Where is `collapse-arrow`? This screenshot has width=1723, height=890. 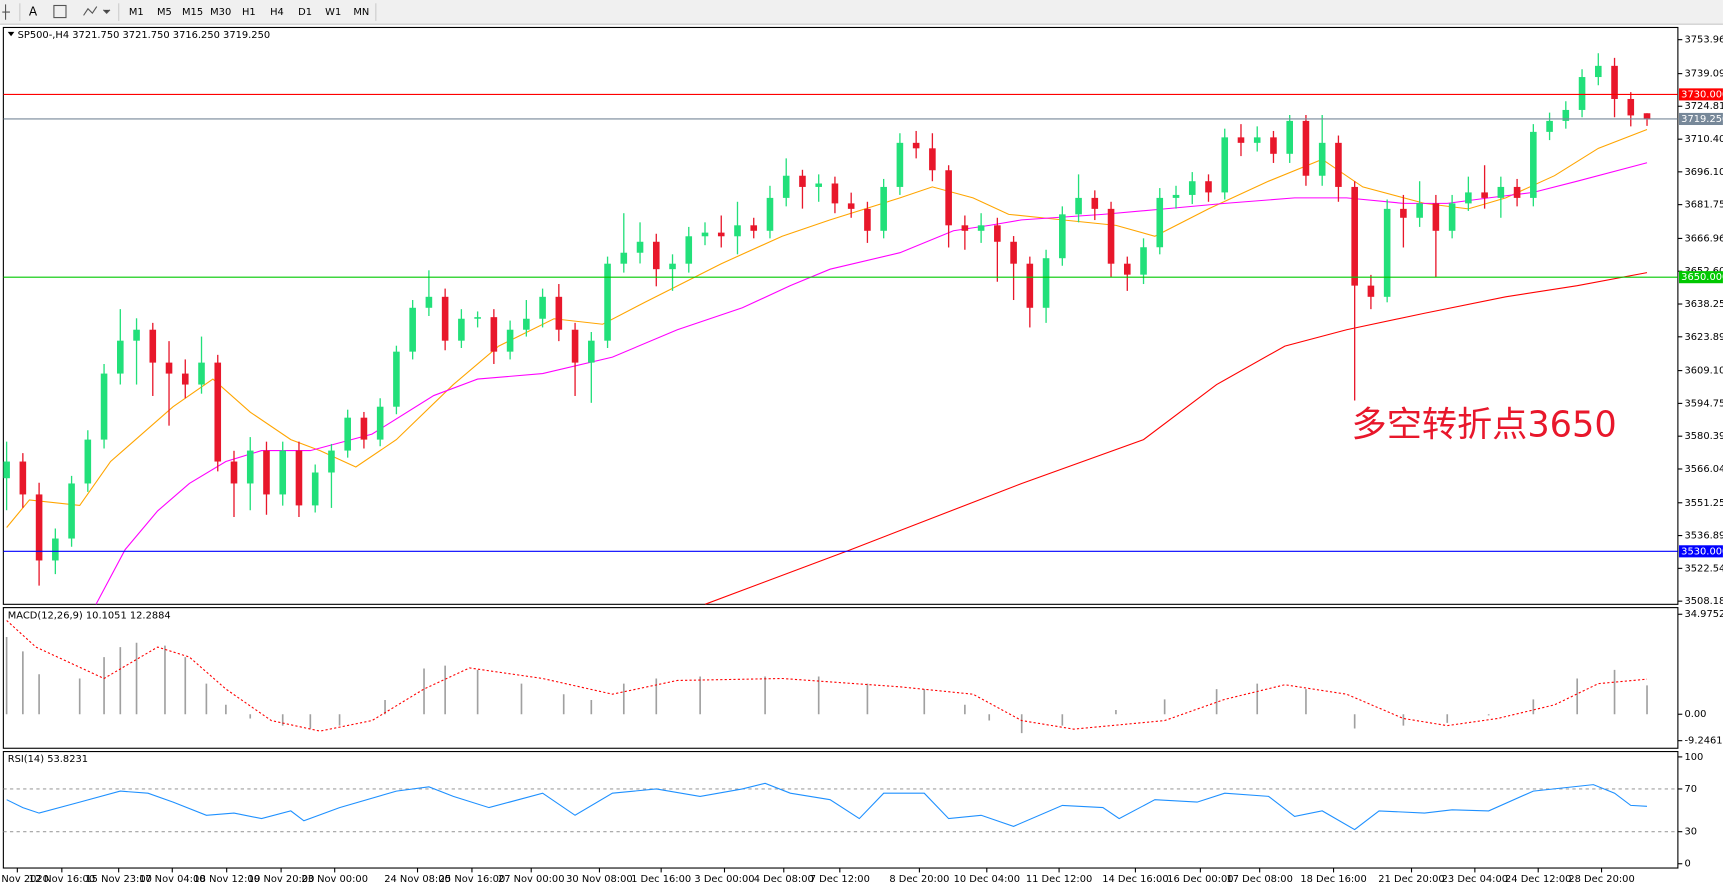 collapse-arrow is located at coordinates (11, 34).